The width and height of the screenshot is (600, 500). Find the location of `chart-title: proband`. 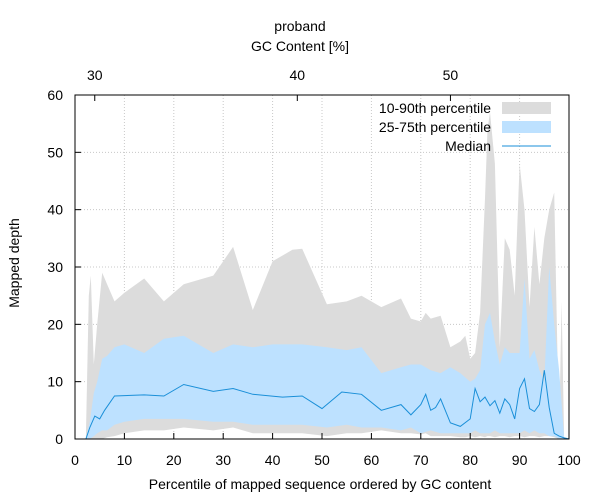

chart-title: proband is located at coordinates (300, 26).